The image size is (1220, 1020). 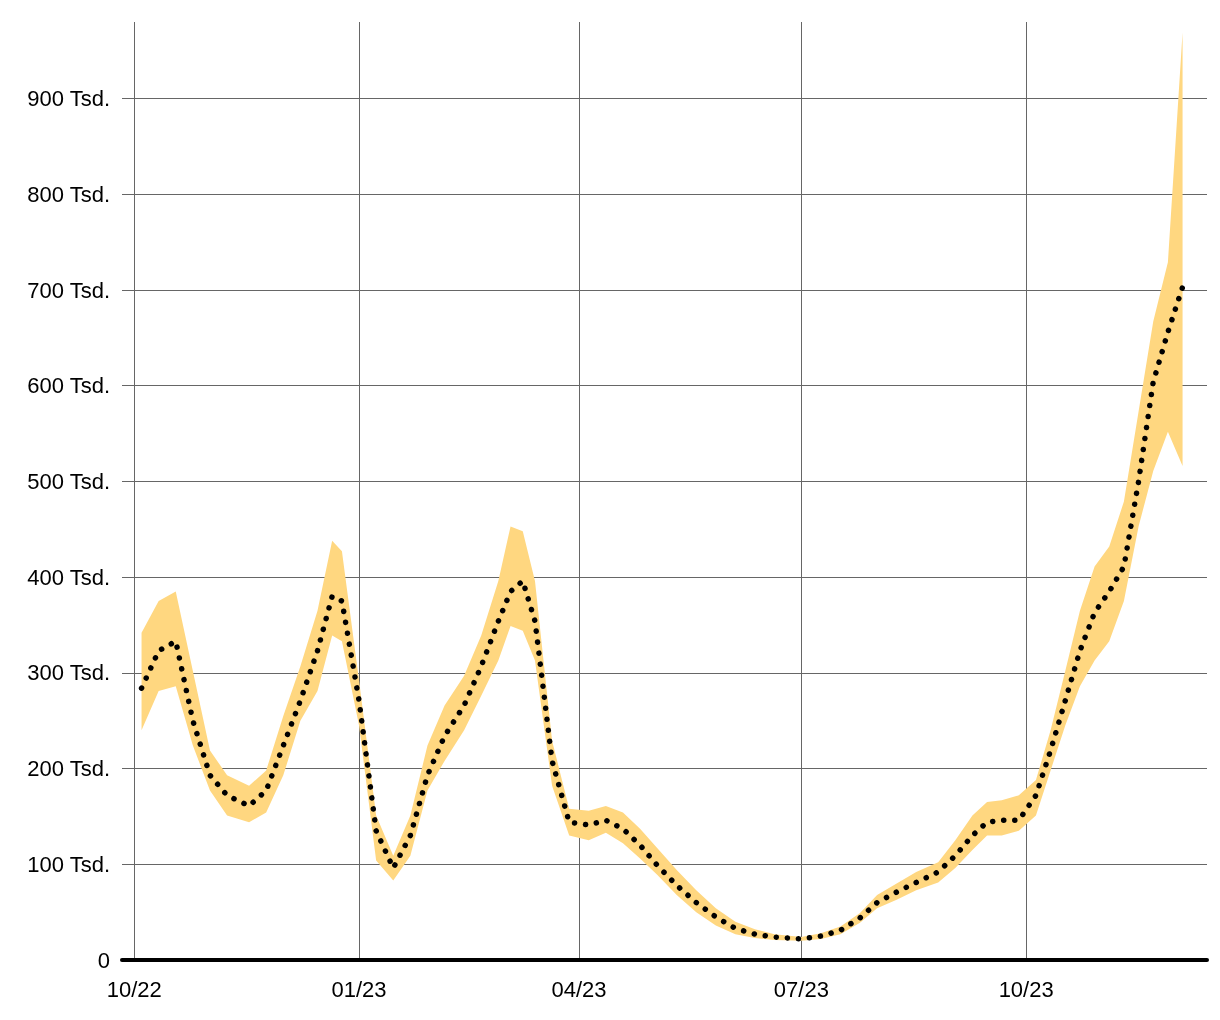 I want to click on y-tick-label: 800 Tsd., so click(x=68, y=194).